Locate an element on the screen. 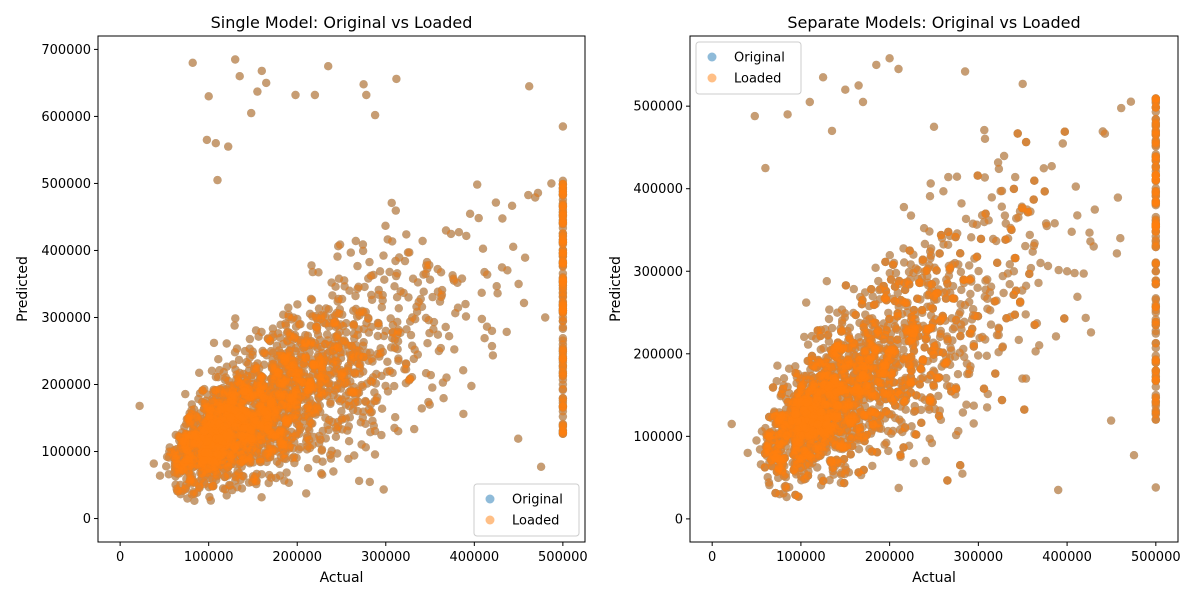 The width and height of the screenshot is (1200, 600). legend-label: Original is located at coordinates (537, 500).